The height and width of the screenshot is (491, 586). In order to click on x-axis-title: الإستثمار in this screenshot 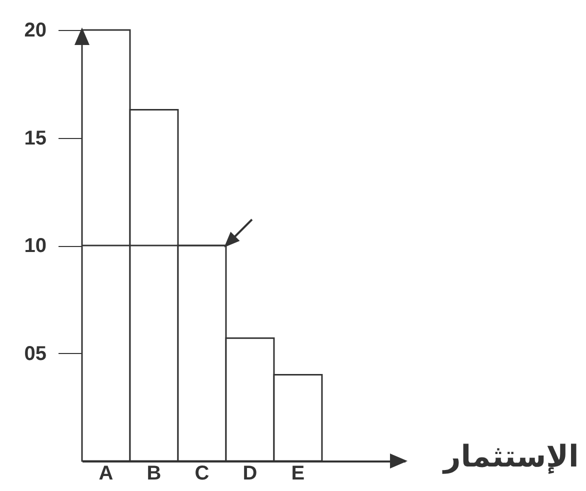, I will do `click(510, 457)`.